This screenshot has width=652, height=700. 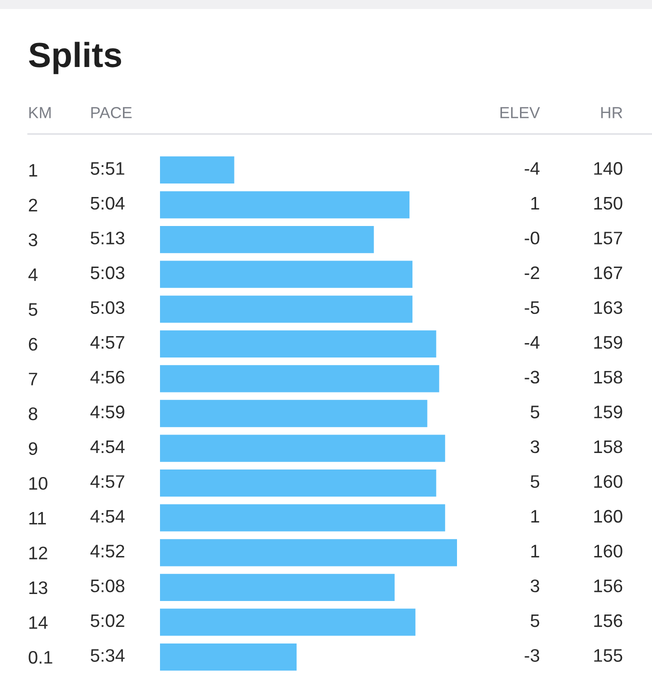 What do you see at coordinates (33, 170) in the screenshot?
I see `y-tick-label: 1` at bounding box center [33, 170].